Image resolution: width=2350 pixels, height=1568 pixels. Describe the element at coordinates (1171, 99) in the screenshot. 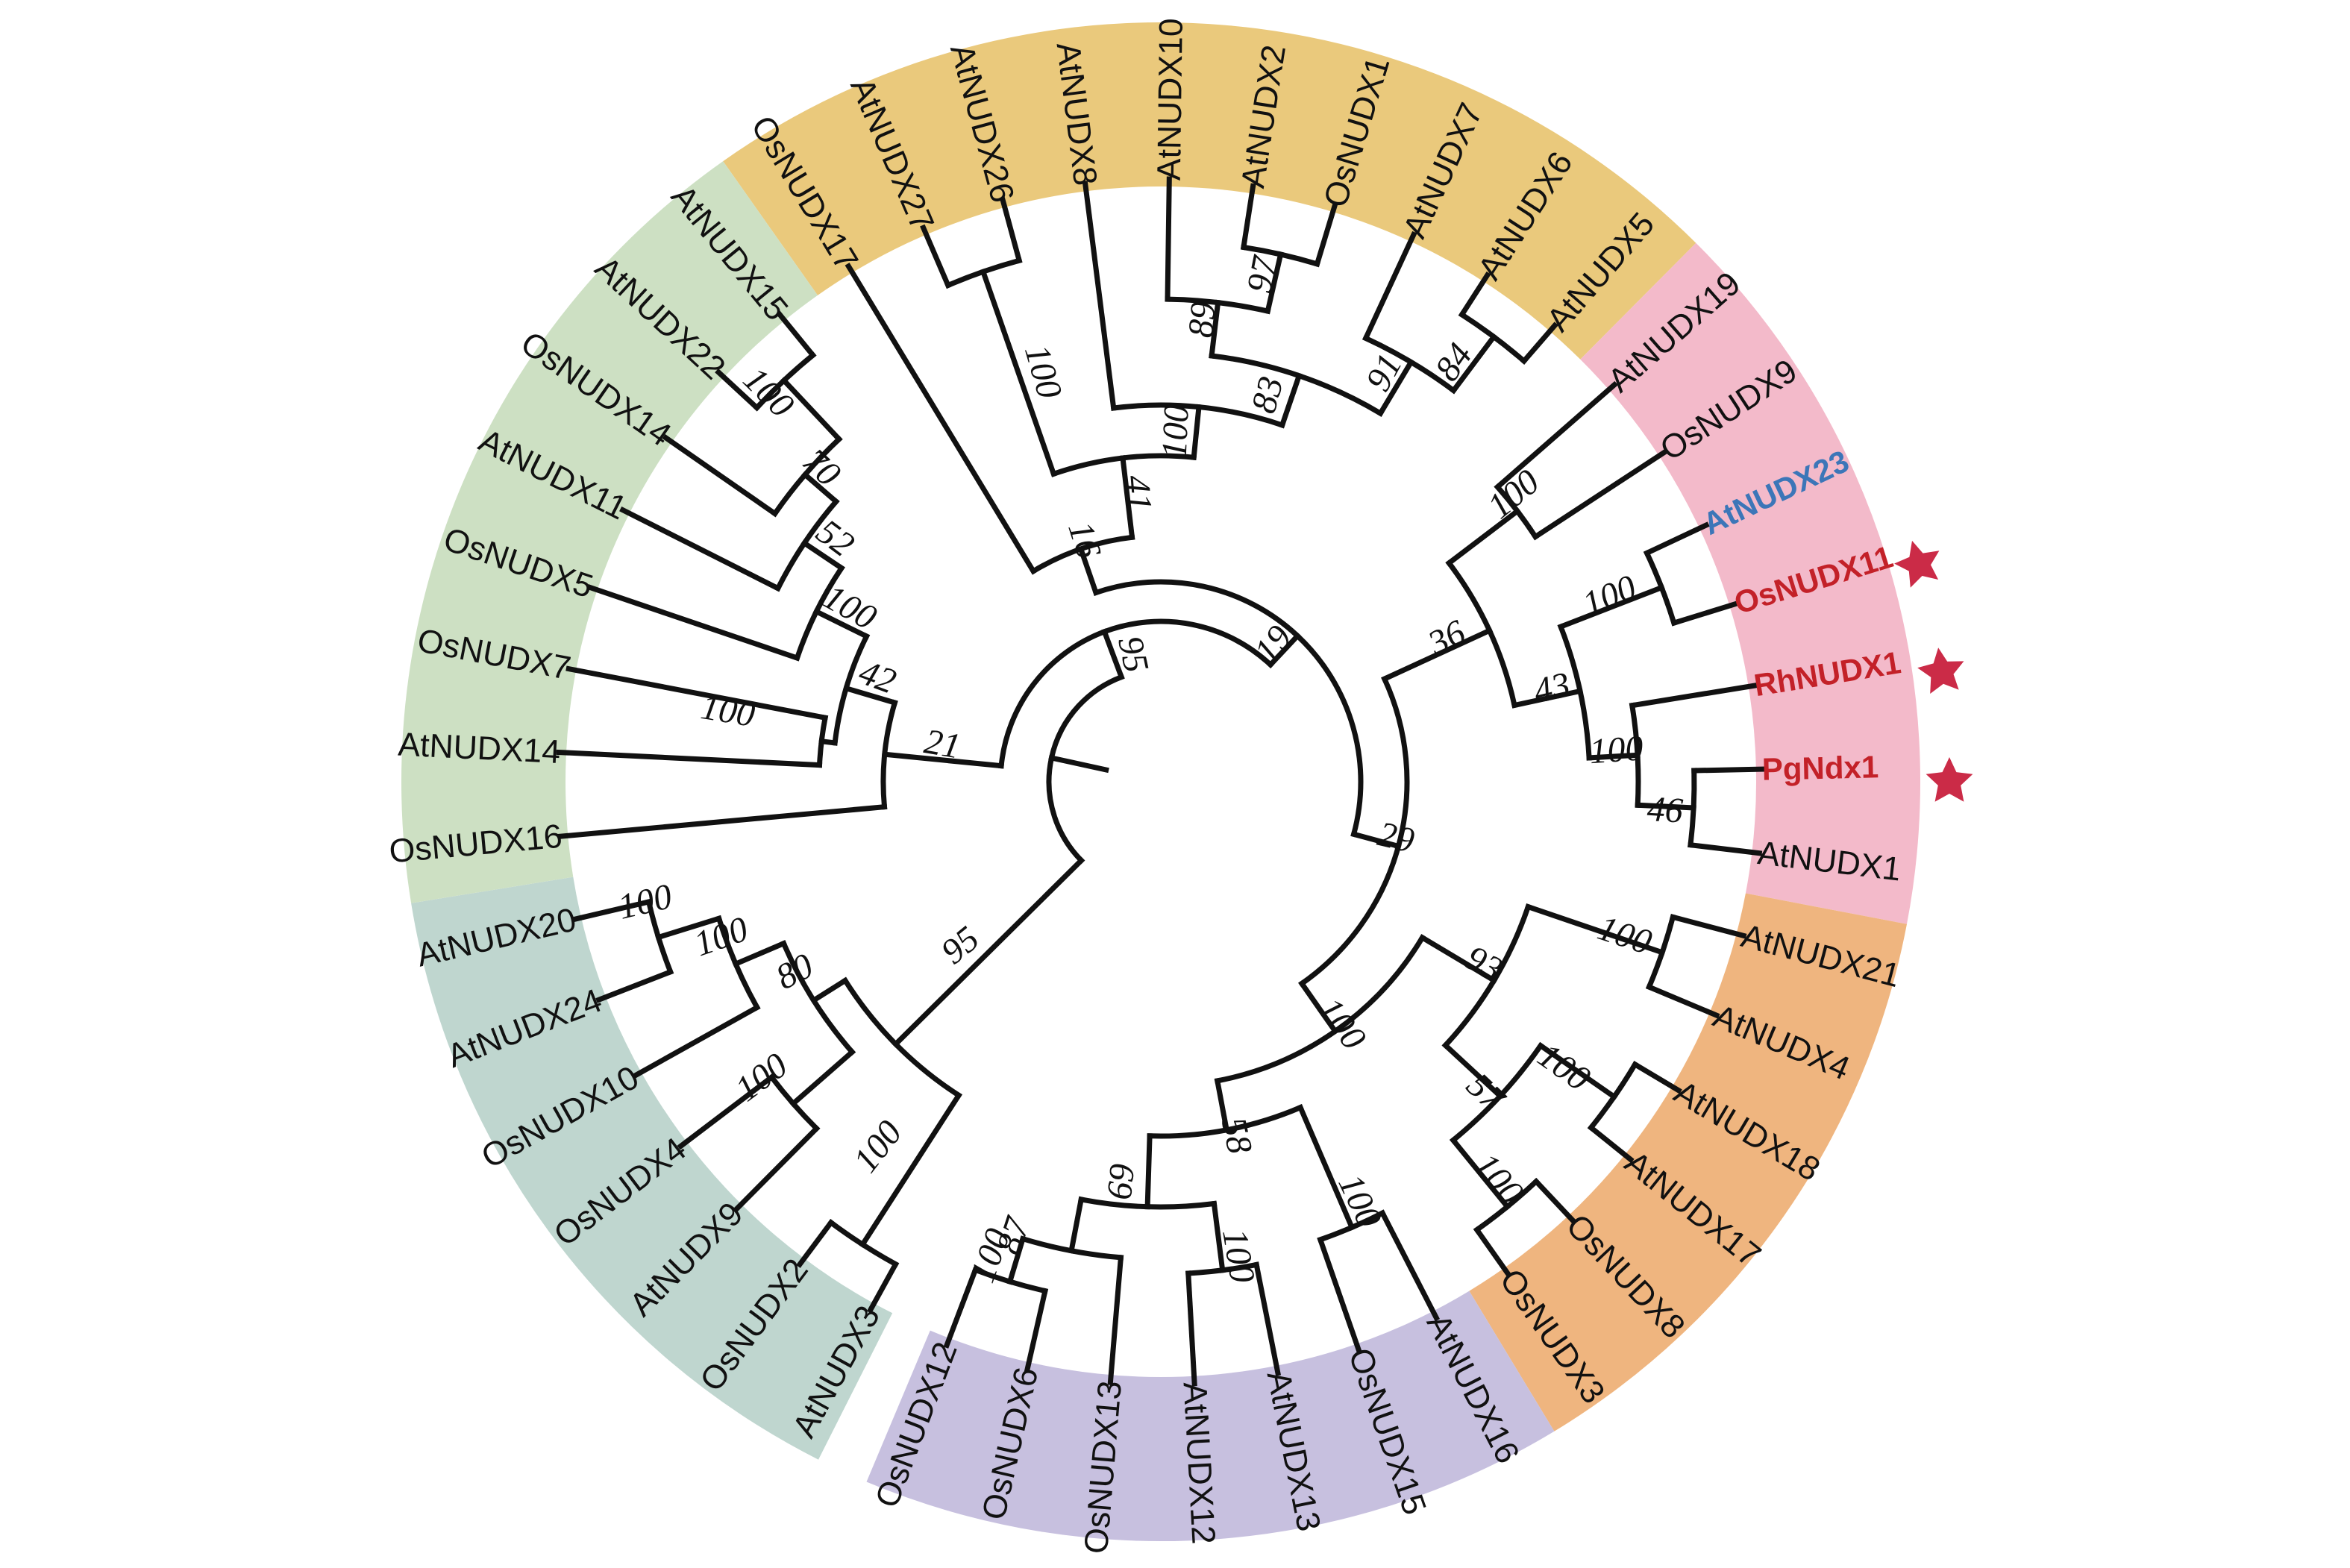

I see `svg-text: AtNUDX10` at that location.